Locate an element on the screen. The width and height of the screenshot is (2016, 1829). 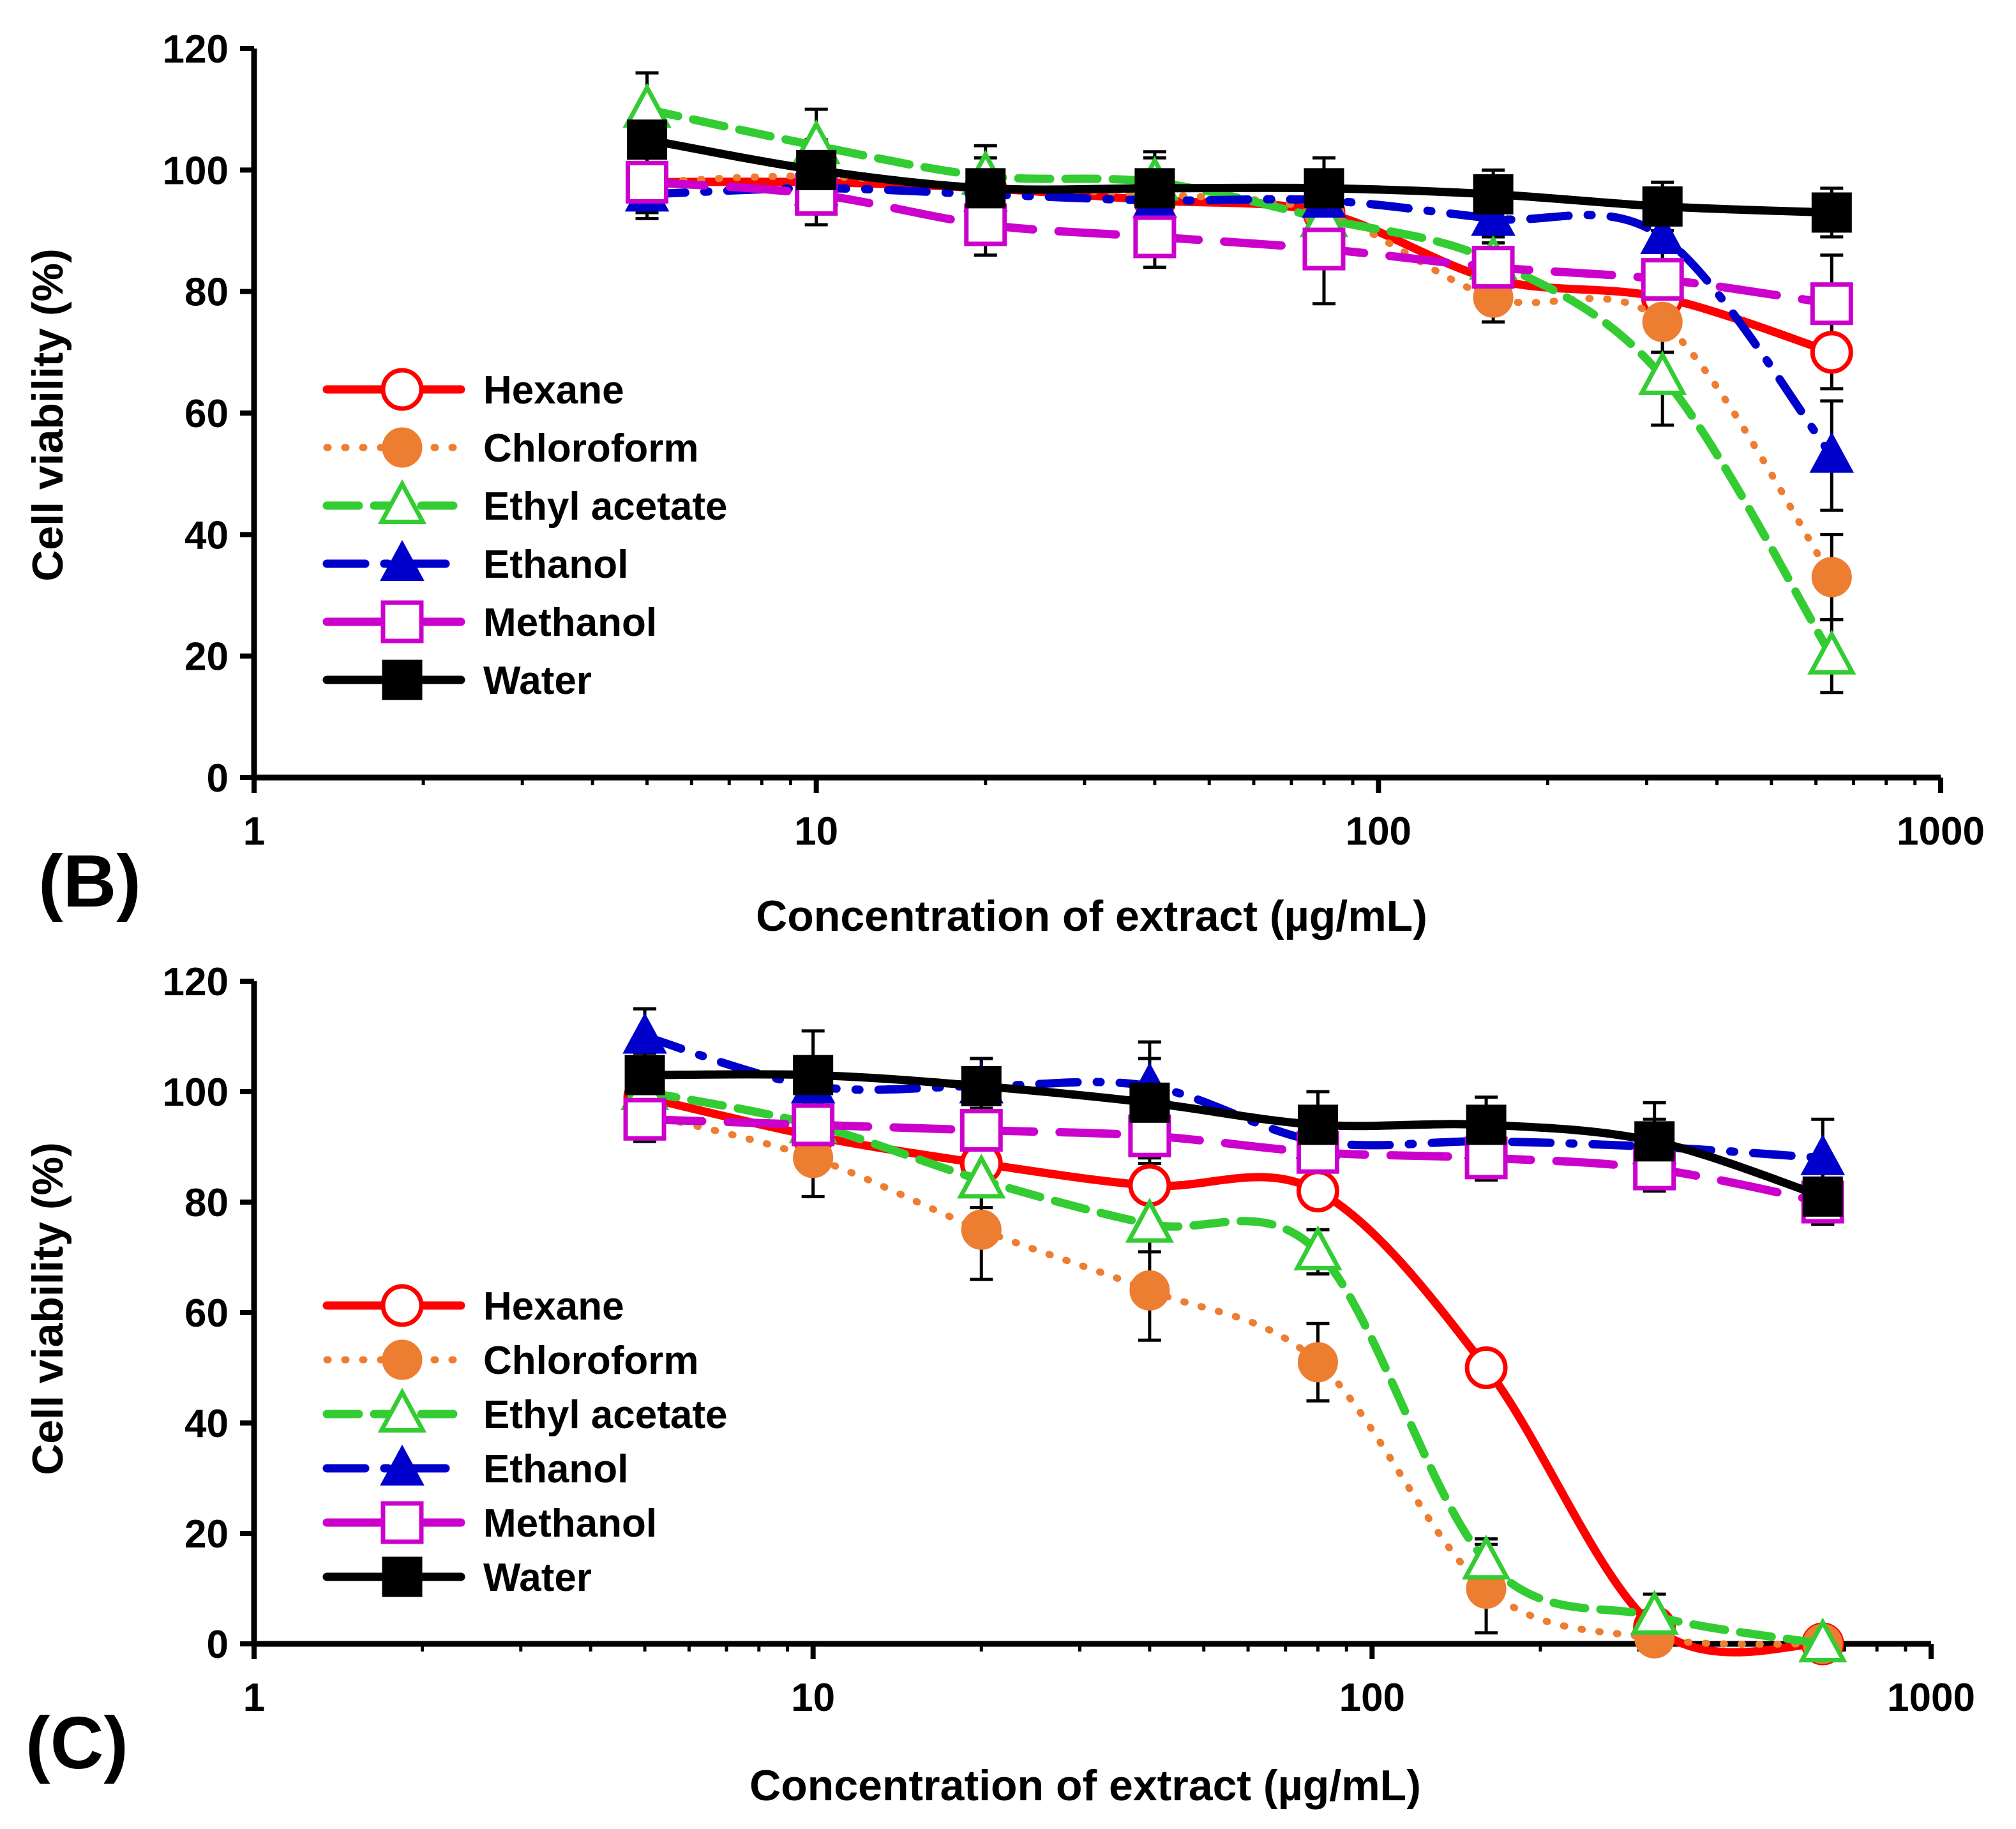
y-tick-label: 80 is located at coordinates (206, 1203).